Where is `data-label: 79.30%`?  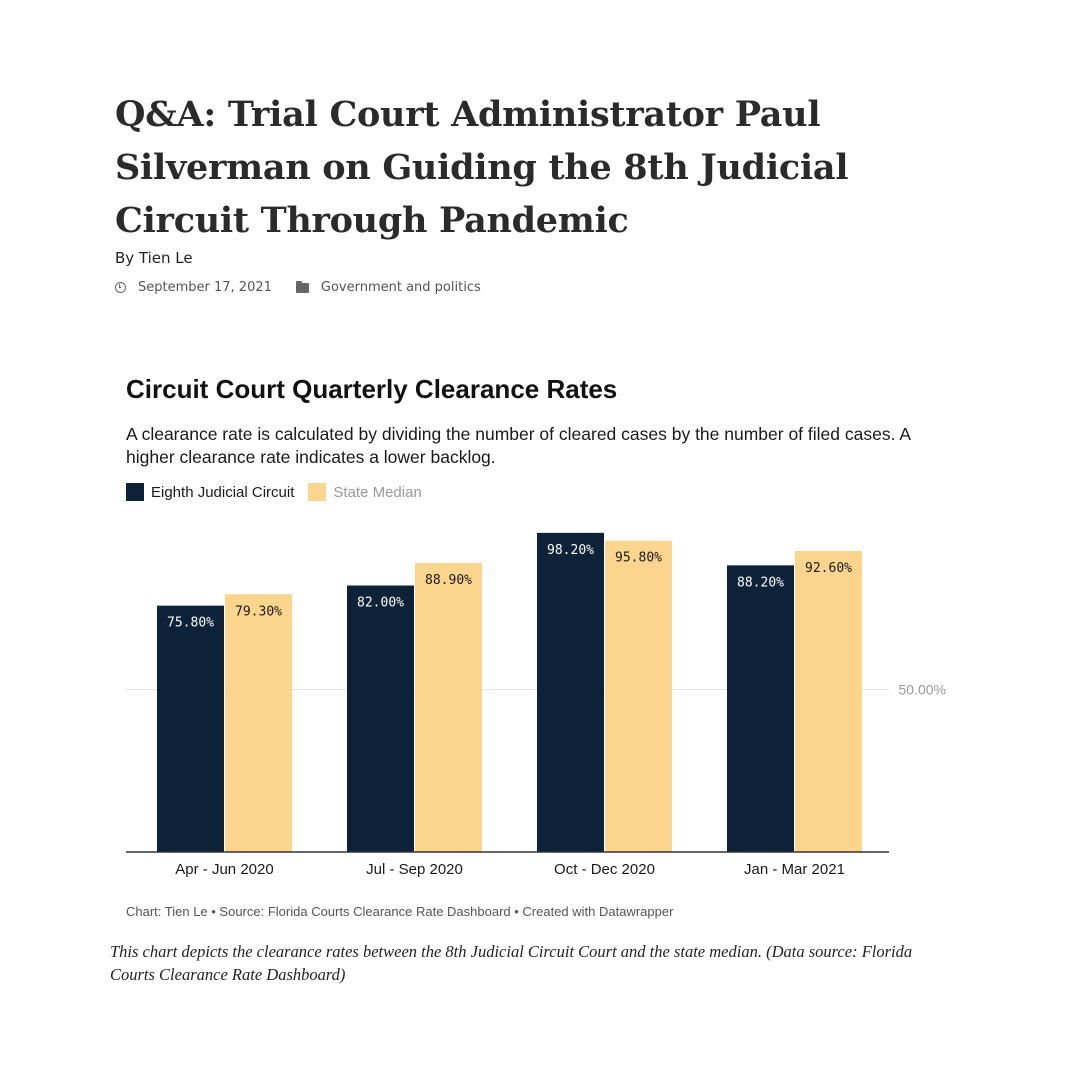
data-label: 79.30% is located at coordinates (258, 611).